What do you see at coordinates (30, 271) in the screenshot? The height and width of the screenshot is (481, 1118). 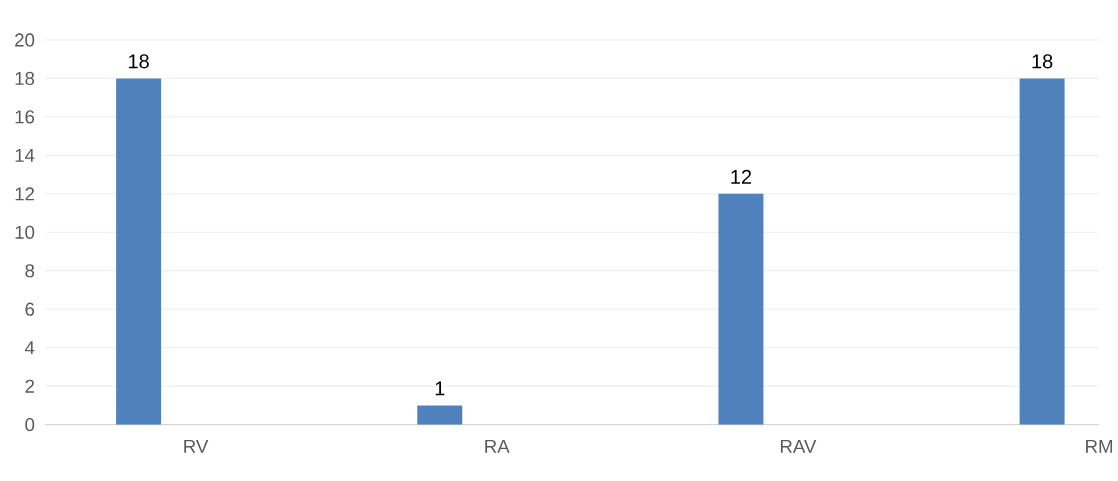 I see `y-tick-label: 8` at bounding box center [30, 271].